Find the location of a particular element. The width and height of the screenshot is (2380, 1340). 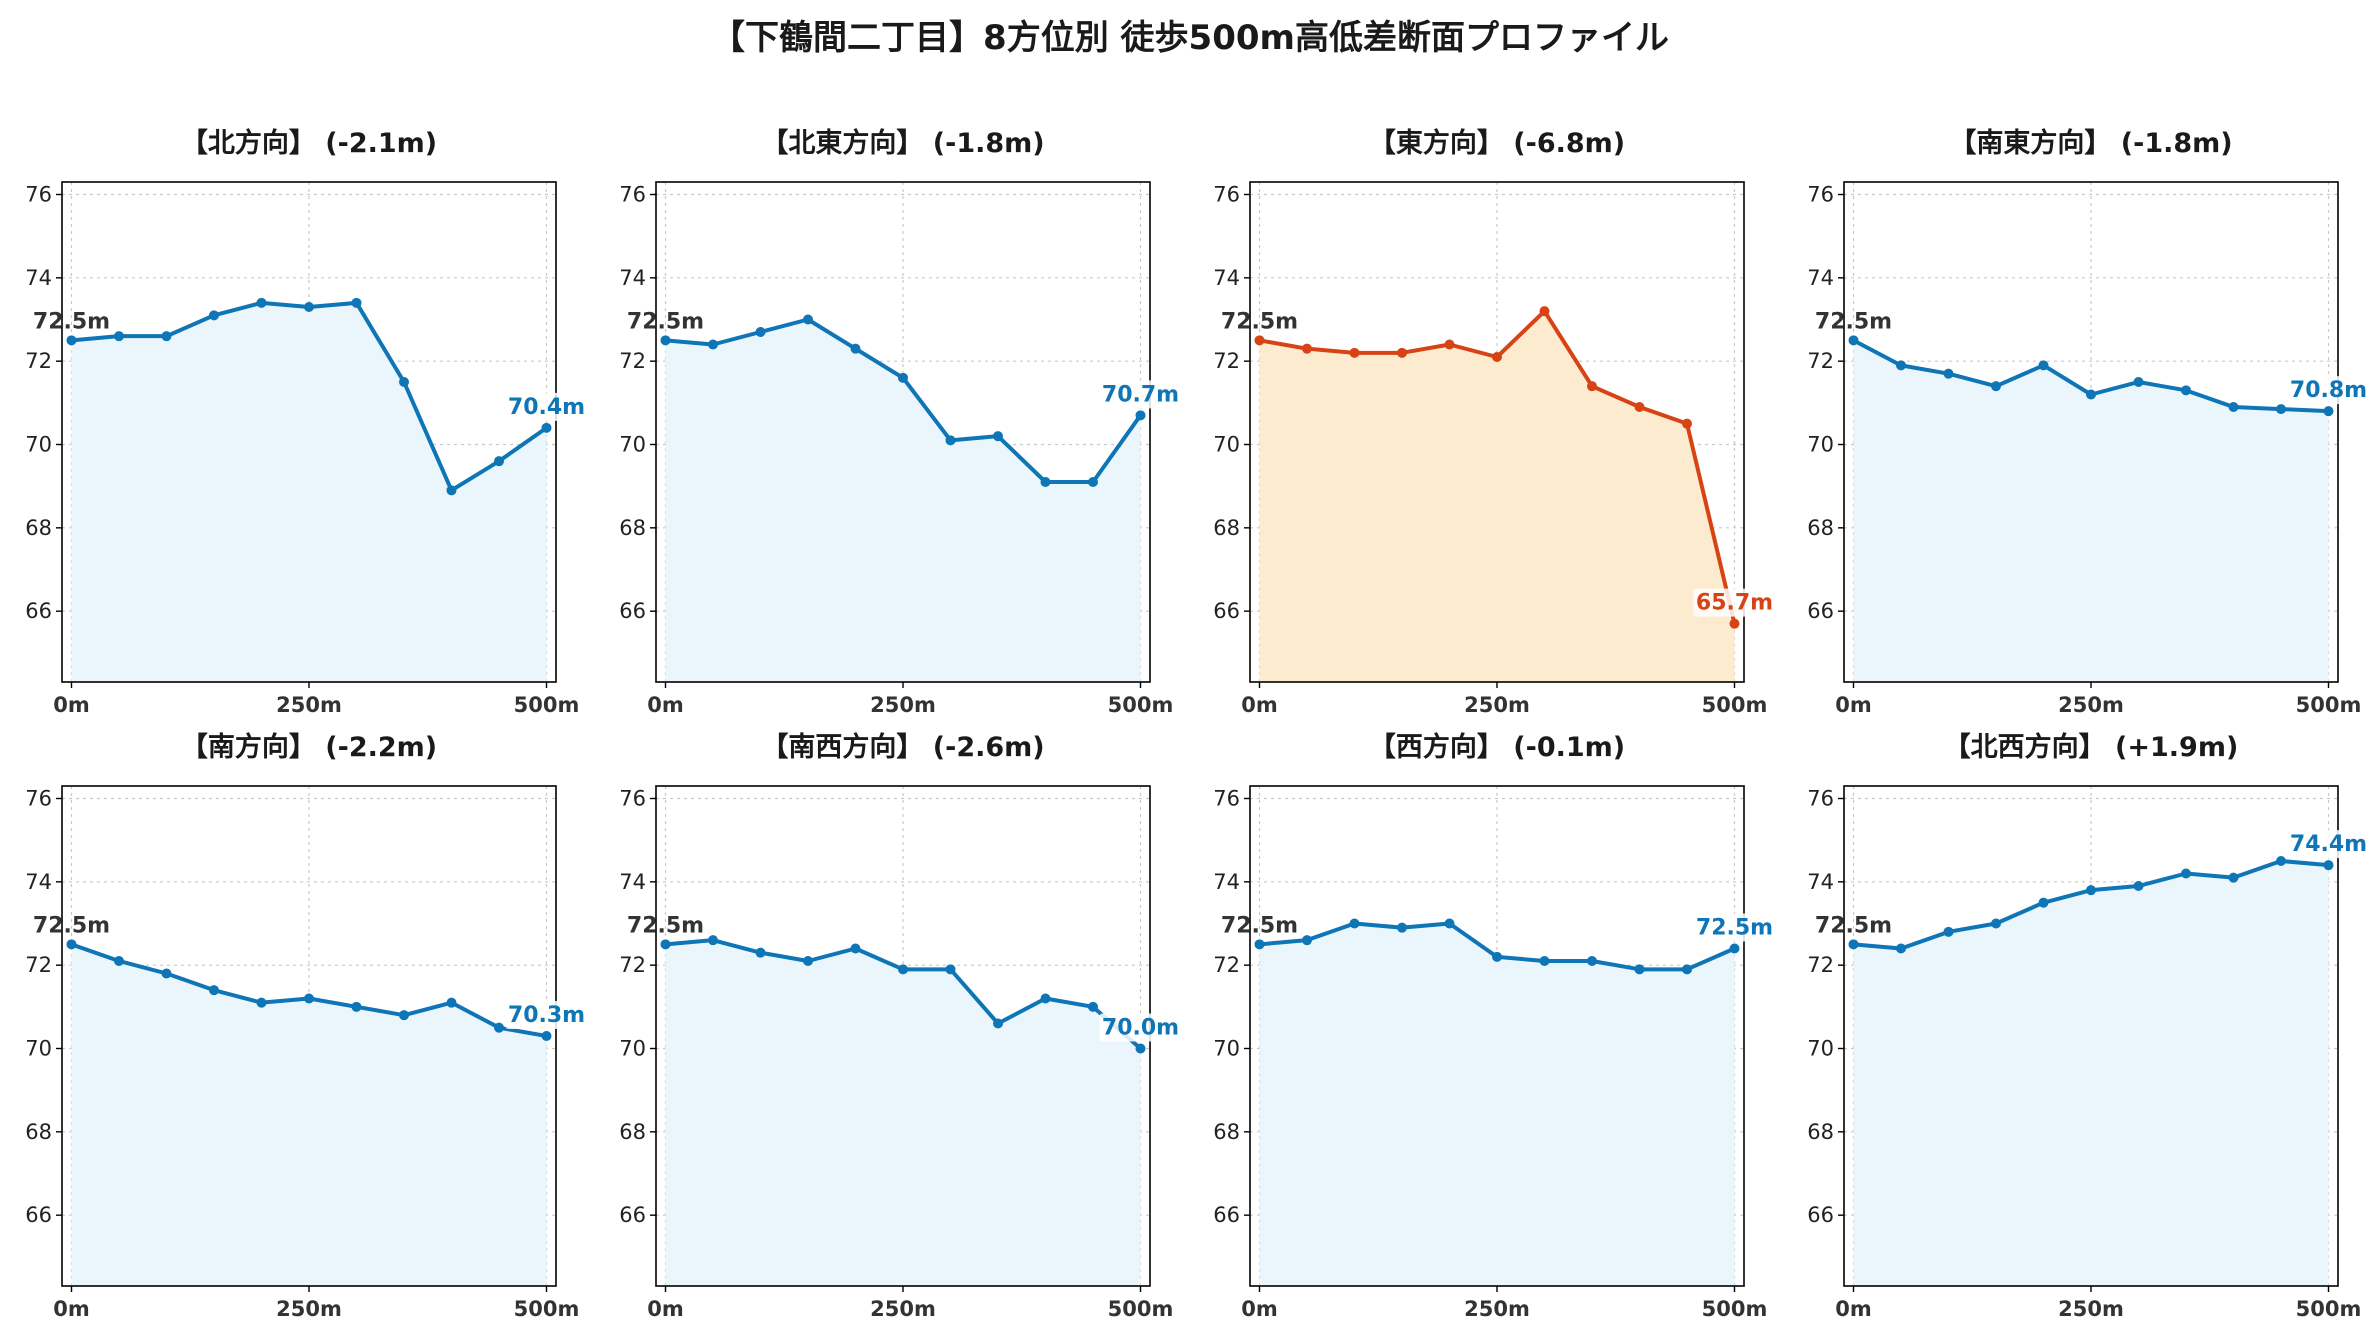

panel-title: 【南東方向】 (-1.8m) is located at coordinates (2090, 143).